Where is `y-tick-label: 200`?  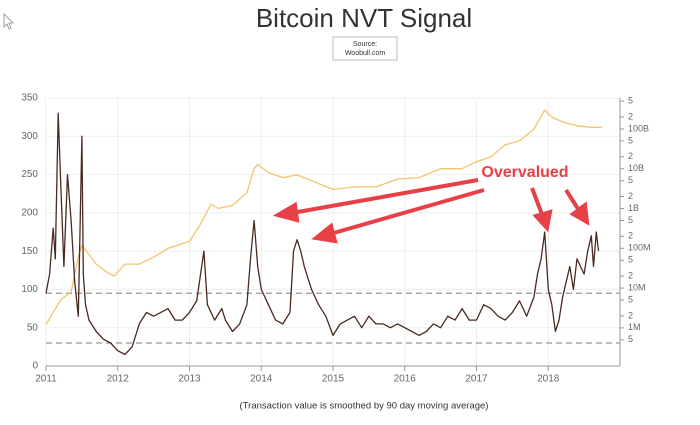 y-tick-label: 200 is located at coordinates (29, 212).